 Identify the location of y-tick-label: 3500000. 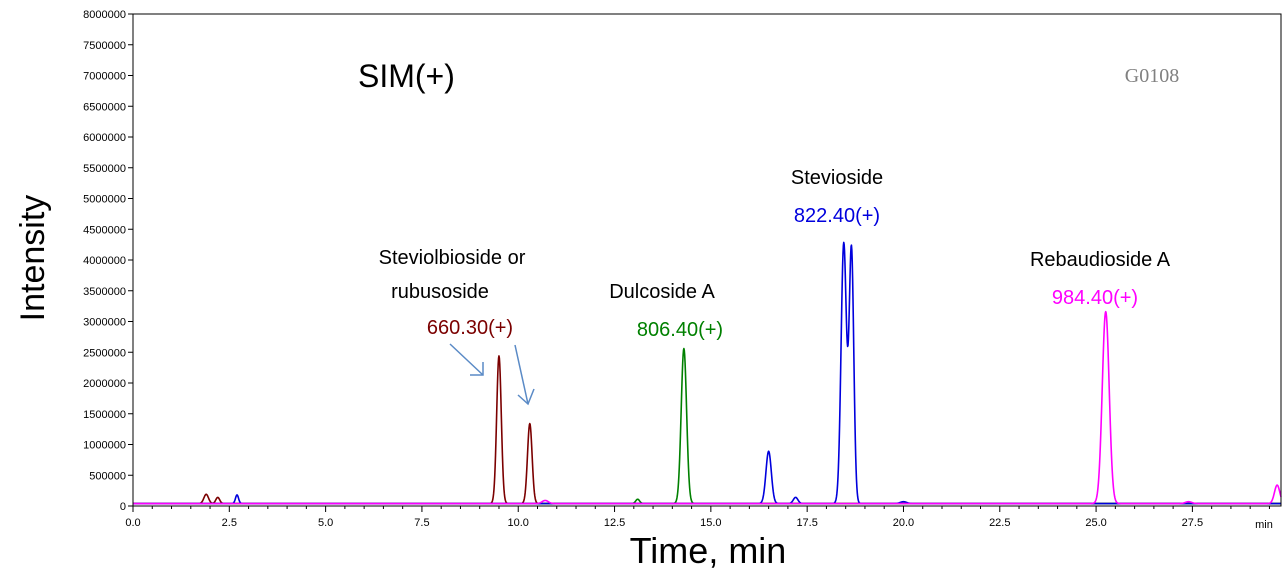
(104, 292).